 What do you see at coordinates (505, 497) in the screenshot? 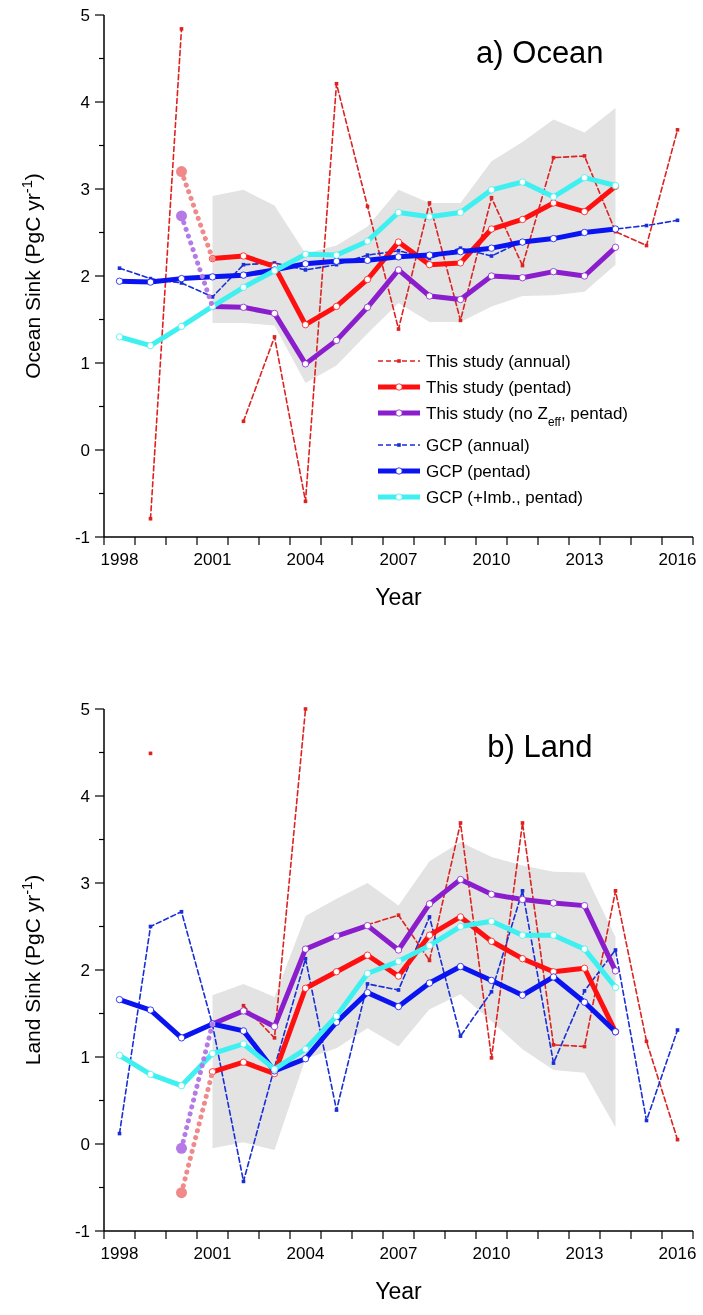
I see `legend-label: GCP (+Imb., pentad)` at bounding box center [505, 497].